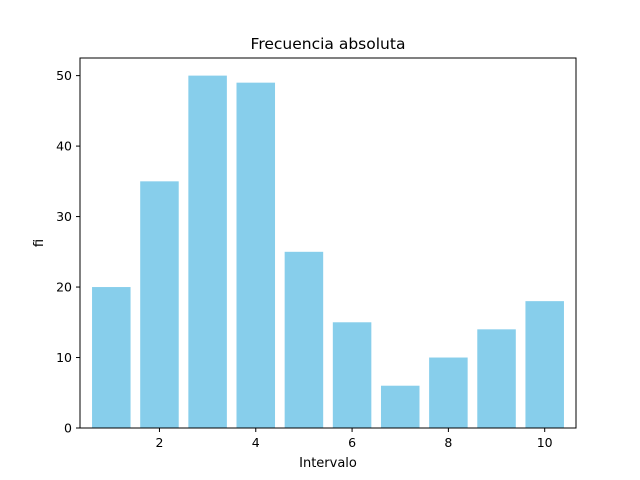 The width and height of the screenshot is (640, 480). What do you see at coordinates (68, 428) in the screenshot?
I see `y-tick-label: 0` at bounding box center [68, 428].